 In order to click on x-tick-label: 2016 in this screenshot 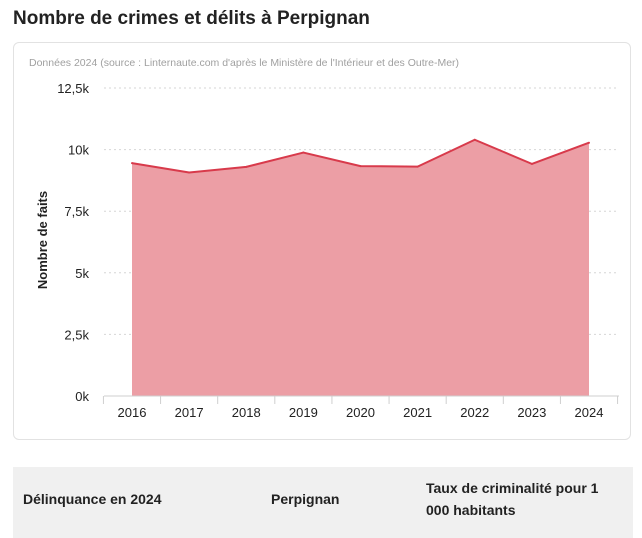, I will do `click(132, 412)`.